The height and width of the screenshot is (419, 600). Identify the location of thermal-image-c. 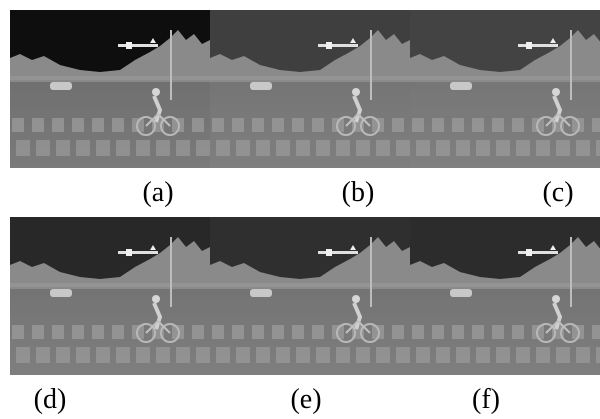
(505, 89).